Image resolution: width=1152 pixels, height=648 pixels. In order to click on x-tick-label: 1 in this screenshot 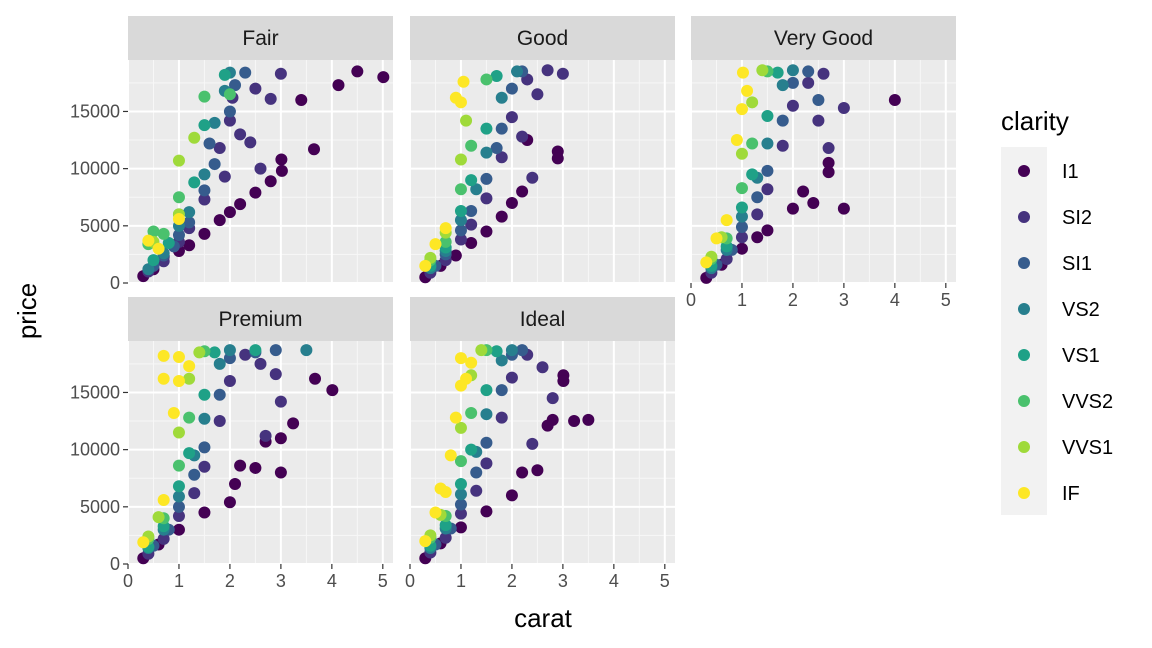, I will do `click(179, 581)`.